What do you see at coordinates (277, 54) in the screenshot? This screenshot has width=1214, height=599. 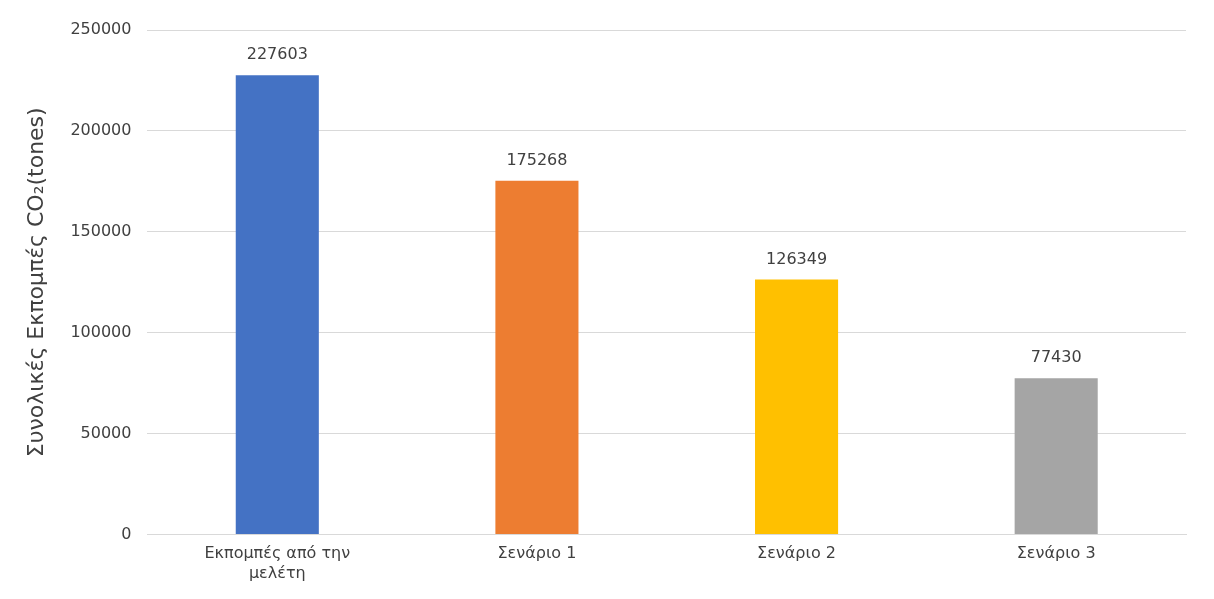 I see `data-label: 227603` at bounding box center [277, 54].